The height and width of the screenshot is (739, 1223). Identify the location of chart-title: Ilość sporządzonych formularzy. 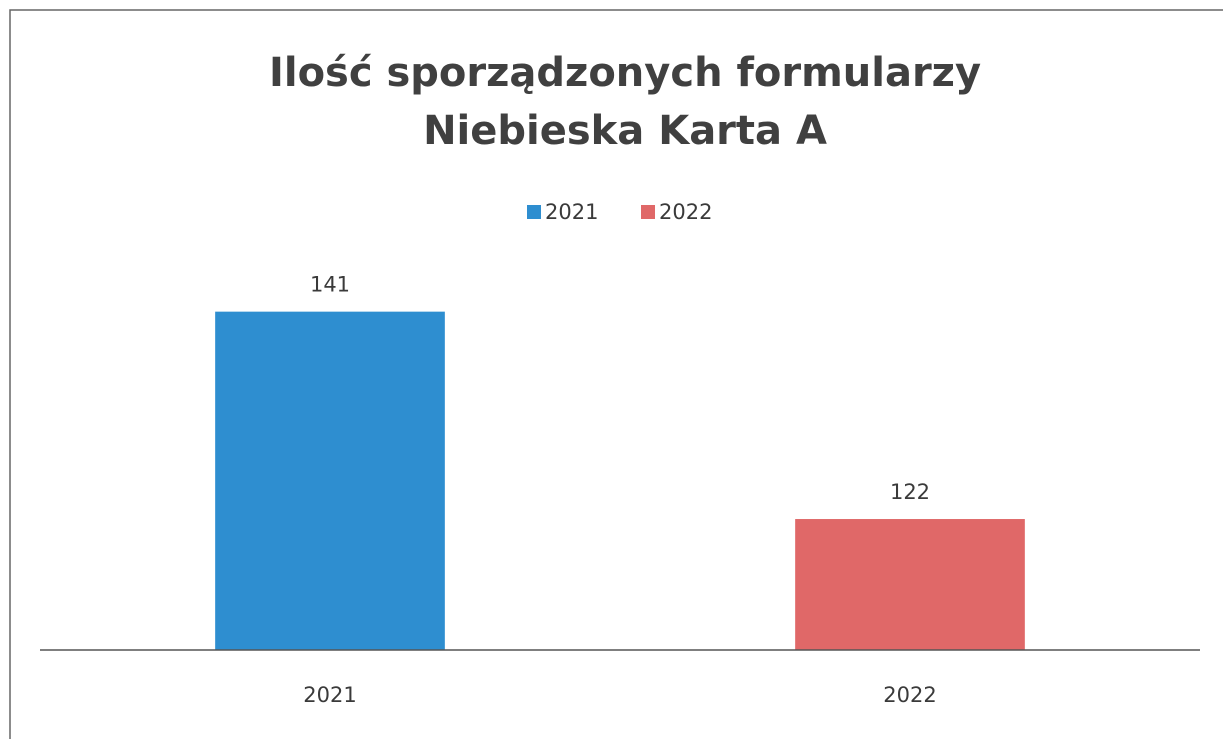
(625, 73).